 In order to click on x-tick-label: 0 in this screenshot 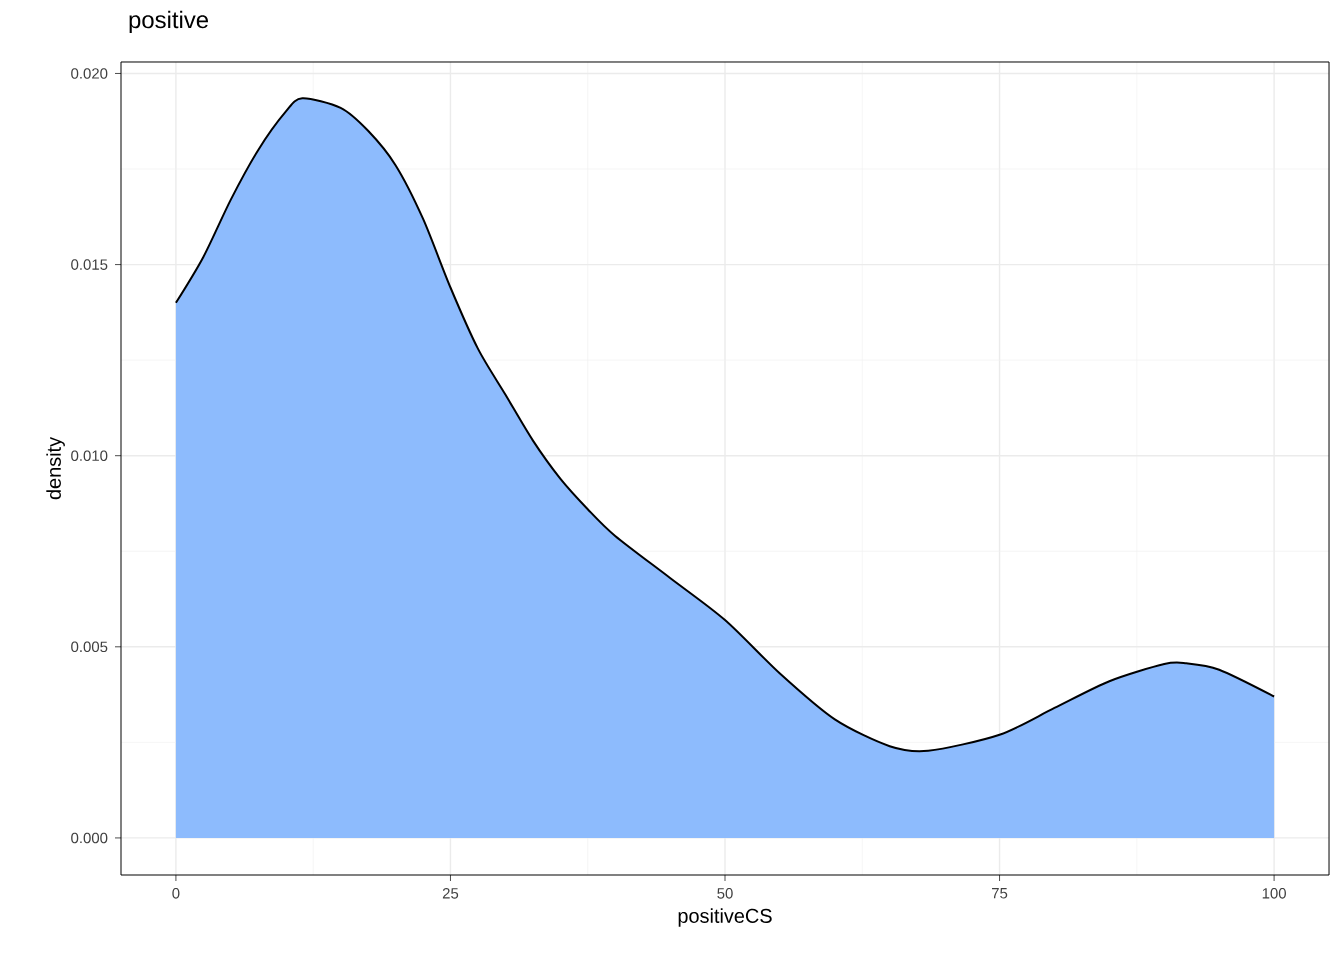, I will do `click(176, 893)`.